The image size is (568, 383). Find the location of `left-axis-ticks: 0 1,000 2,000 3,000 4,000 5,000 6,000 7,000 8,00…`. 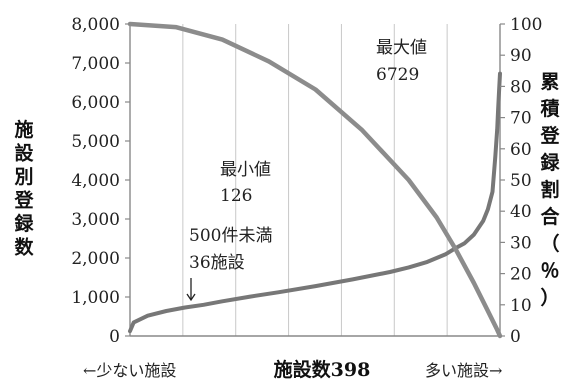

left-axis-ticks: 0 1,000 2,000 3,000 4,000 5,000 6,000 7,000 8,00… is located at coordinates (100, 181).